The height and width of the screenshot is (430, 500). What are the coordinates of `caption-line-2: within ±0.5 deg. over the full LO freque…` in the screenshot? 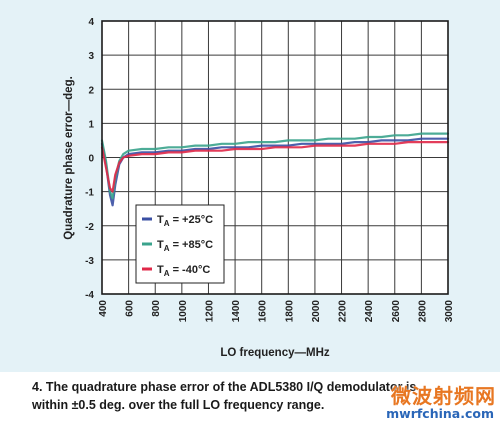 It's located at (178, 405).